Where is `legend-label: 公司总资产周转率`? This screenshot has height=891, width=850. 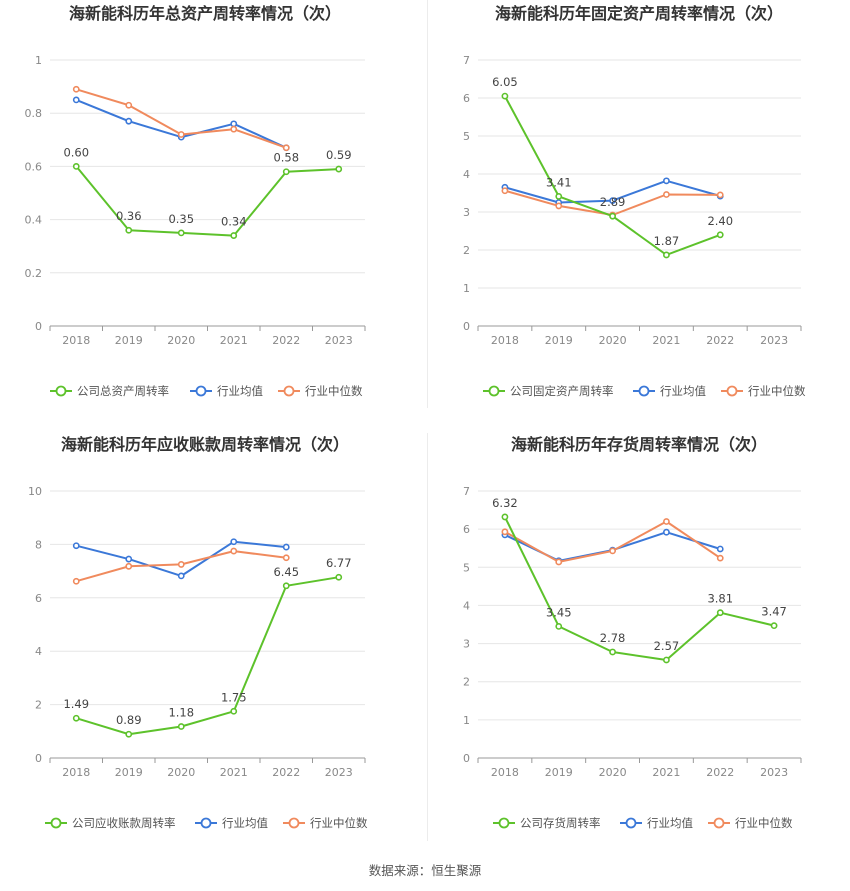
legend-label: 公司总资产周转率 is located at coordinates (123, 391).